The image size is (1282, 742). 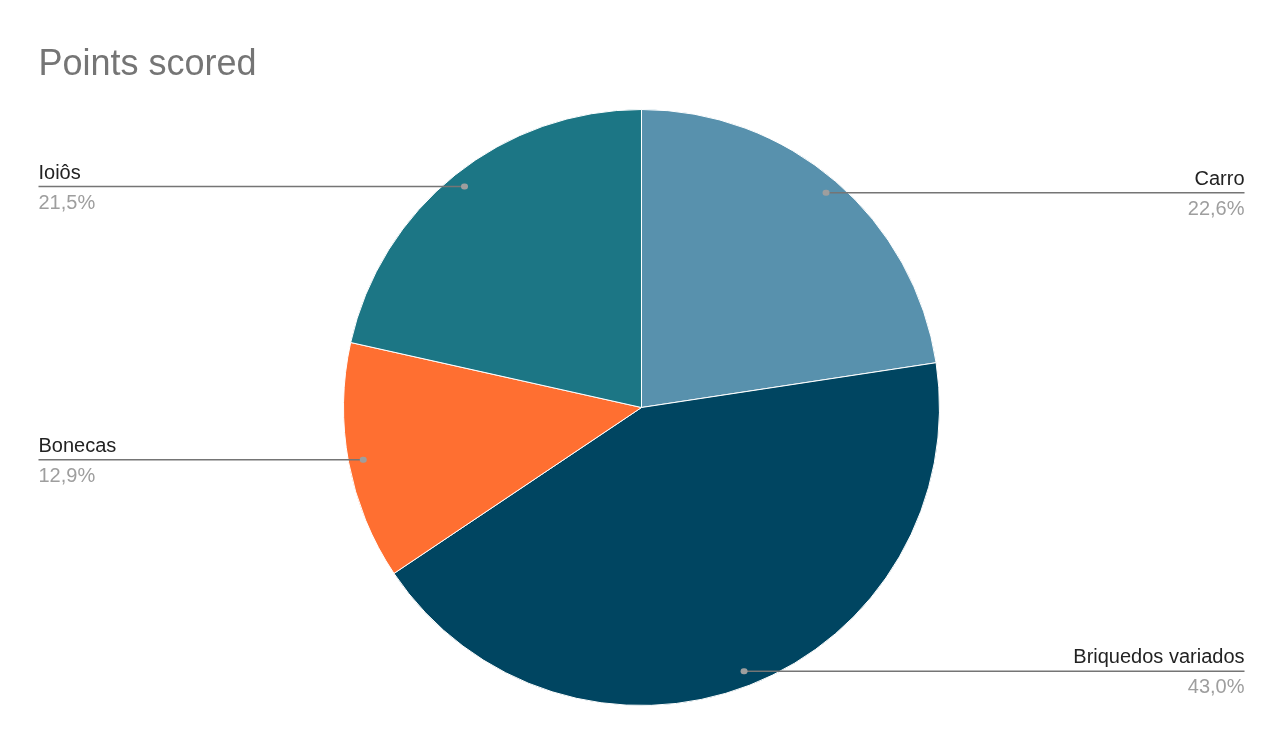 What do you see at coordinates (77, 444) in the screenshot?
I see `slice-label: Bonecas` at bounding box center [77, 444].